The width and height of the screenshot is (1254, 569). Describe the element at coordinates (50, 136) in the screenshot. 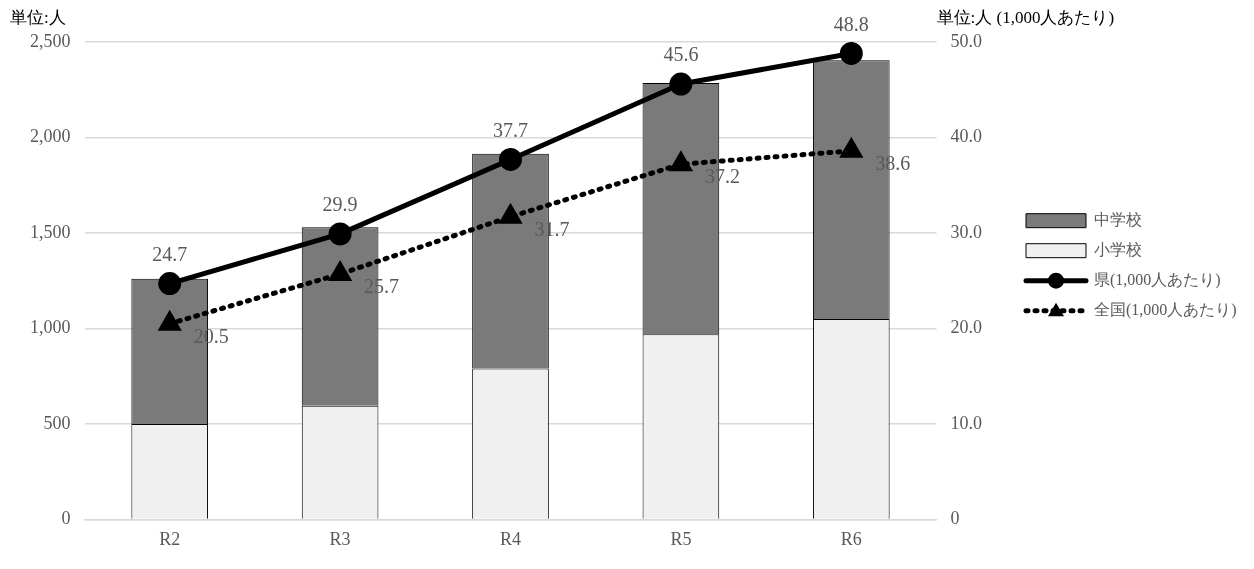

I see `y-tick-label: 2,000` at that location.